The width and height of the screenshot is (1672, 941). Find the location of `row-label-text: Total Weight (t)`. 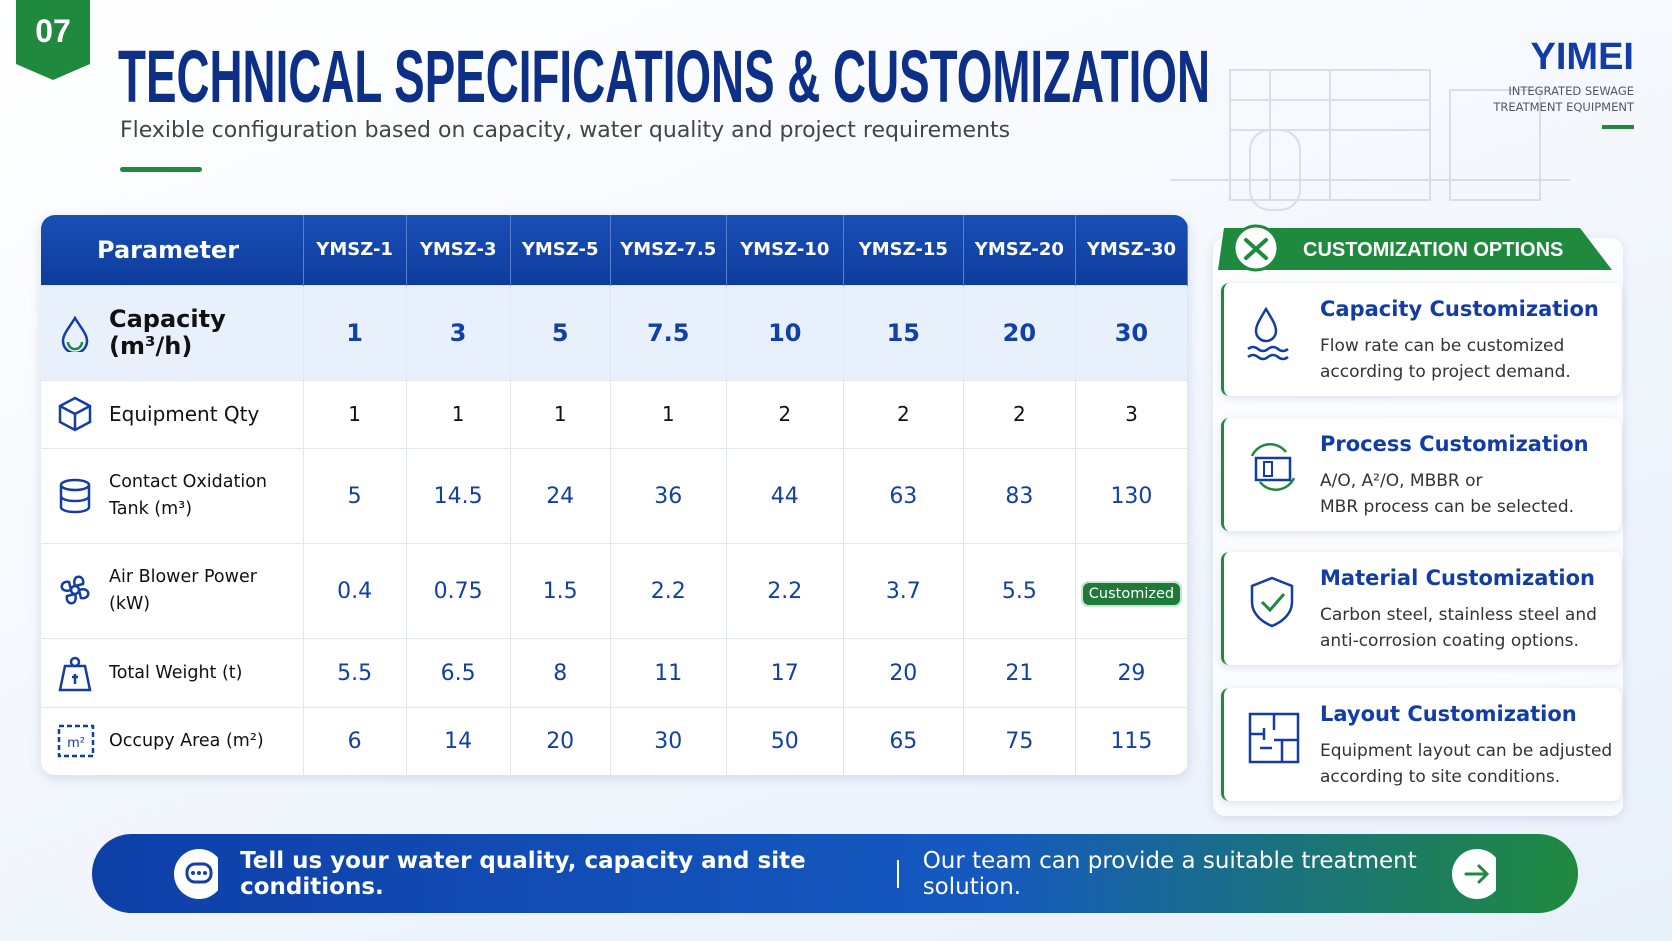

row-label-text: Total Weight (t) is located at coordinates (176, 672).